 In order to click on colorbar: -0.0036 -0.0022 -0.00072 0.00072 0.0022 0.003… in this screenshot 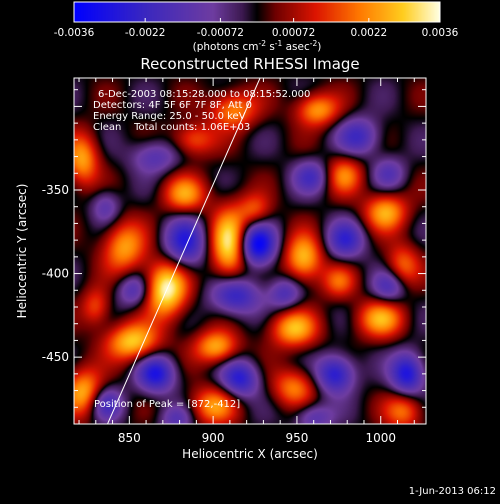, I will do `click(256, 27)`.